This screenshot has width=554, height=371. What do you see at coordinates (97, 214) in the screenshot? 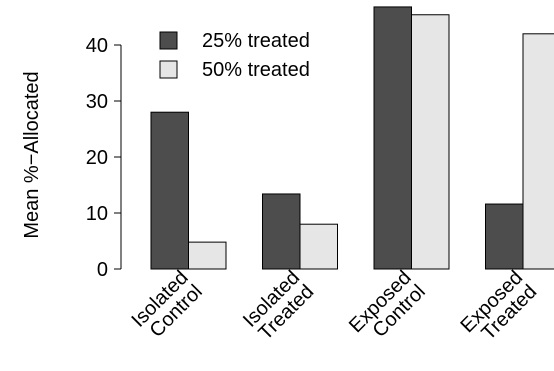
I see `y-tick-label: 10` at bounding box center [97, 214].